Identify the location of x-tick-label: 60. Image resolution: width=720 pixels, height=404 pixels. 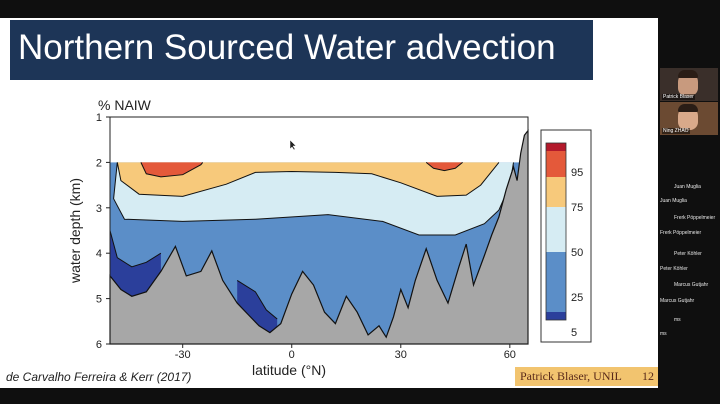
(510, 355).